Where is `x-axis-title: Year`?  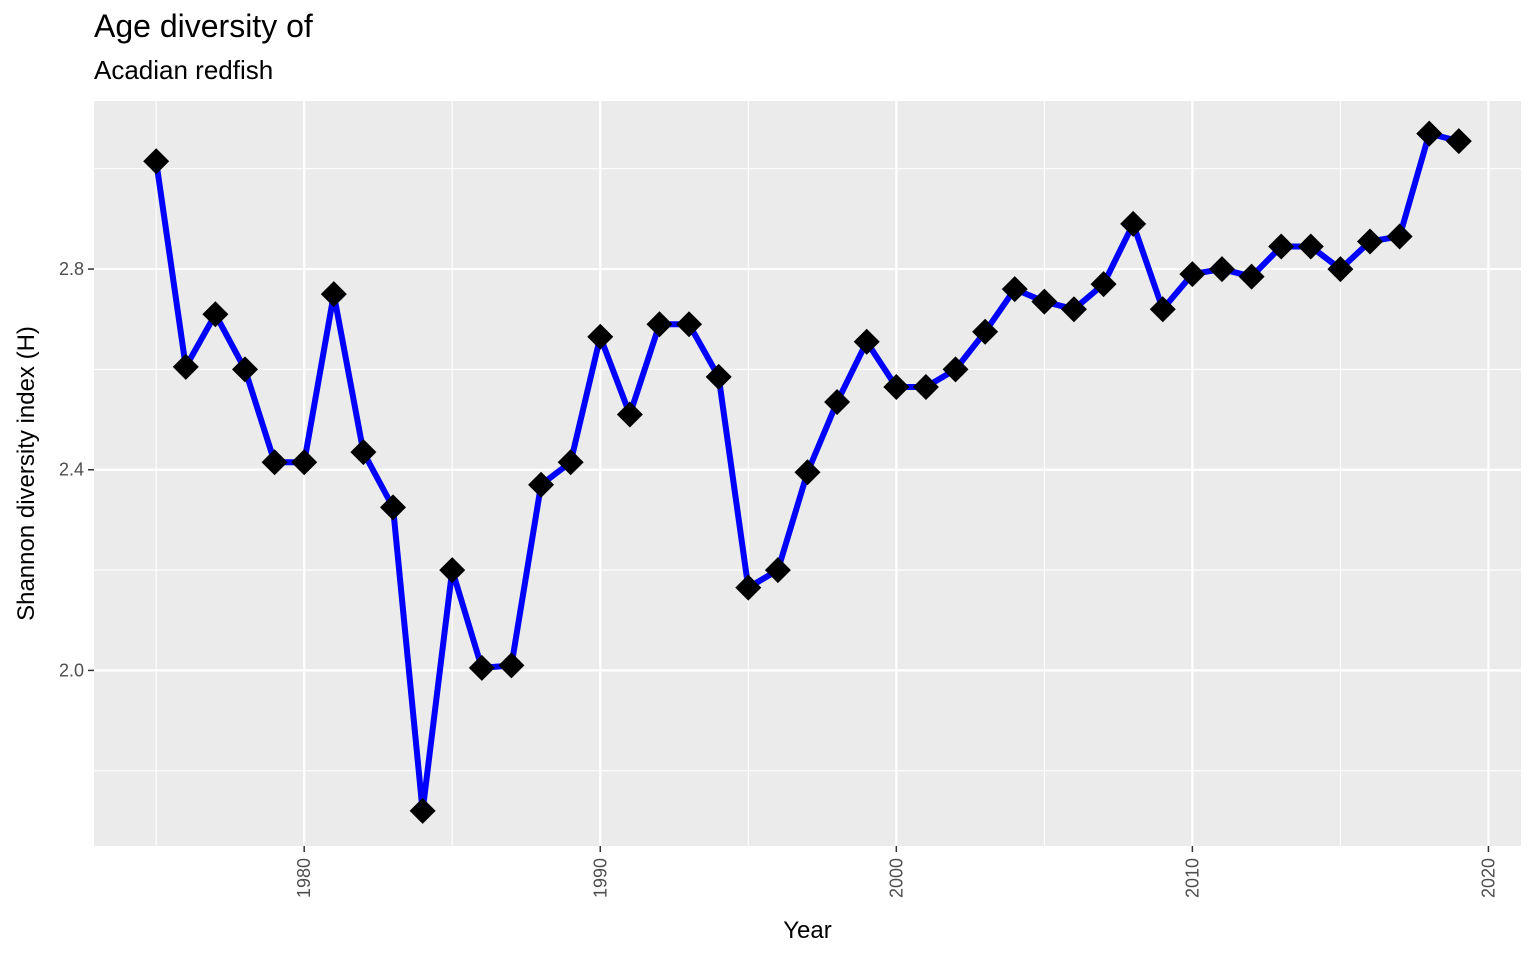
x-axis-title: Year is located at coordinates (807, 930).